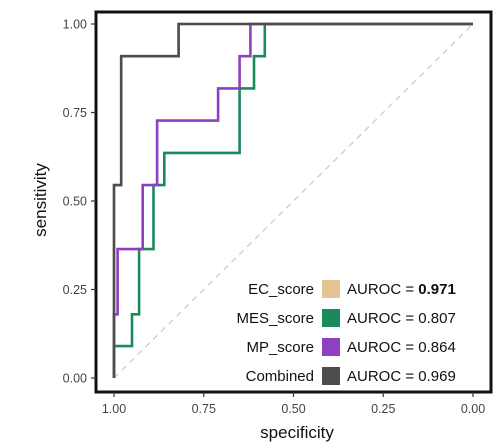  What do you see at coordinates (331, 318) in the screenshot?
I see `legend-swatch-mes-score` at bounding box center [331, 318].